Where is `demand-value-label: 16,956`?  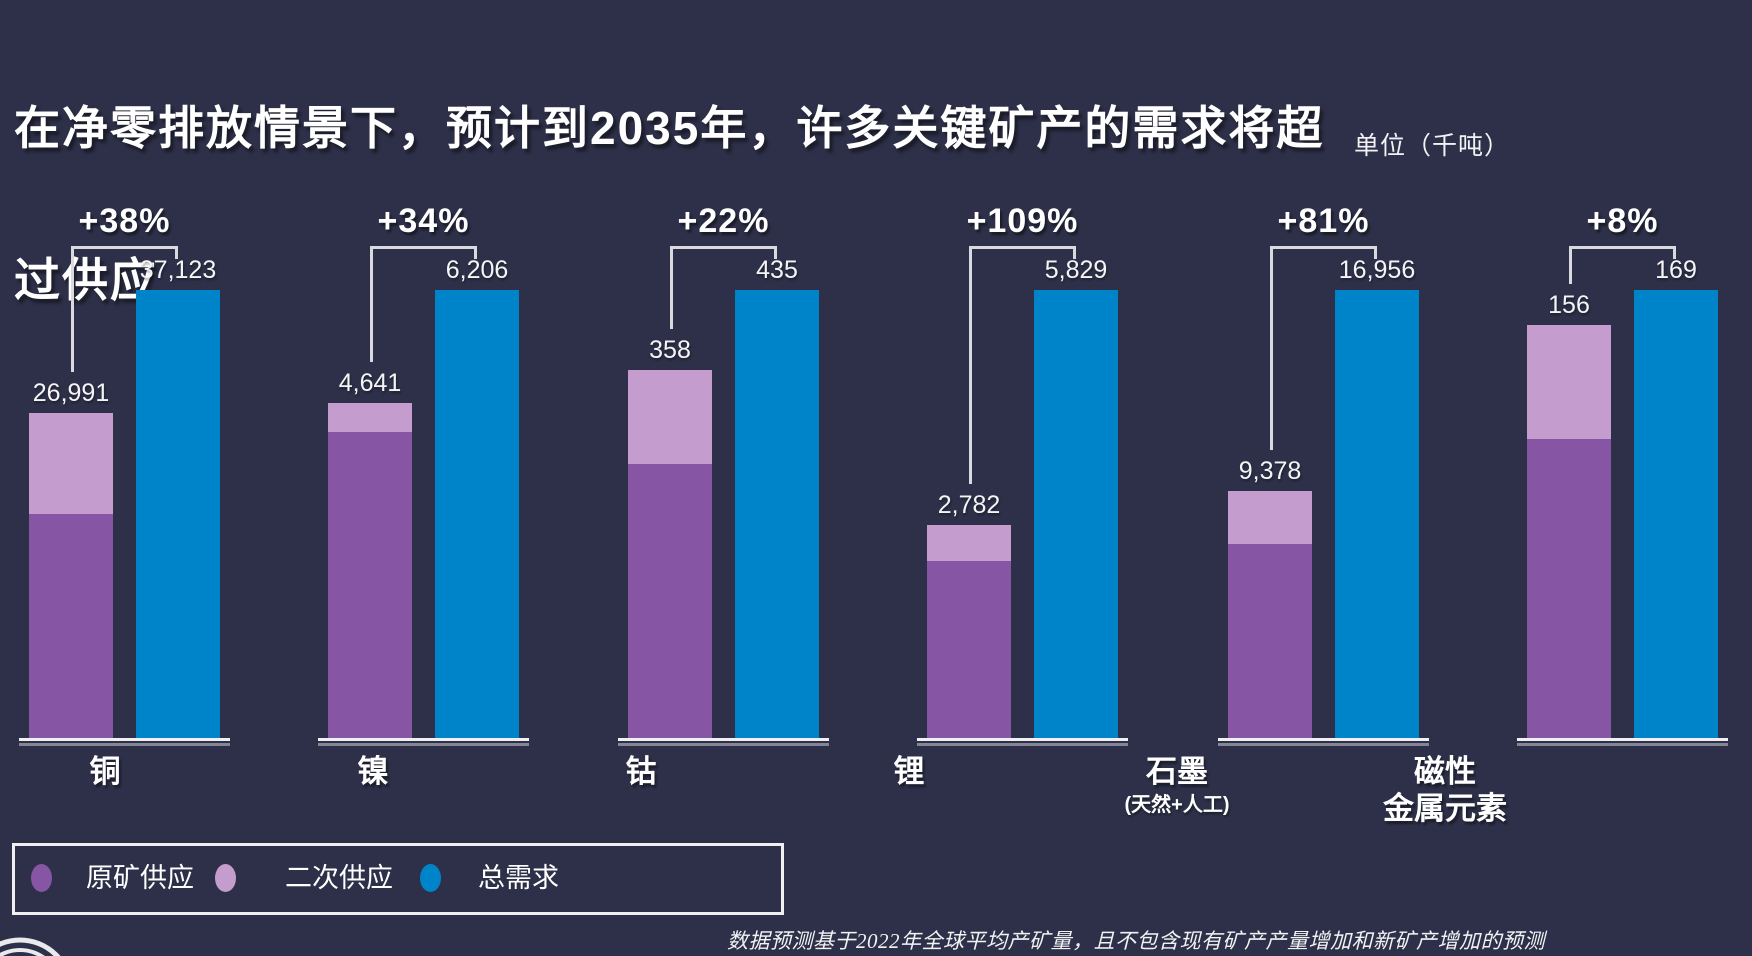
demand-value-label: 16,956 is located at coordinates (1377, 270).